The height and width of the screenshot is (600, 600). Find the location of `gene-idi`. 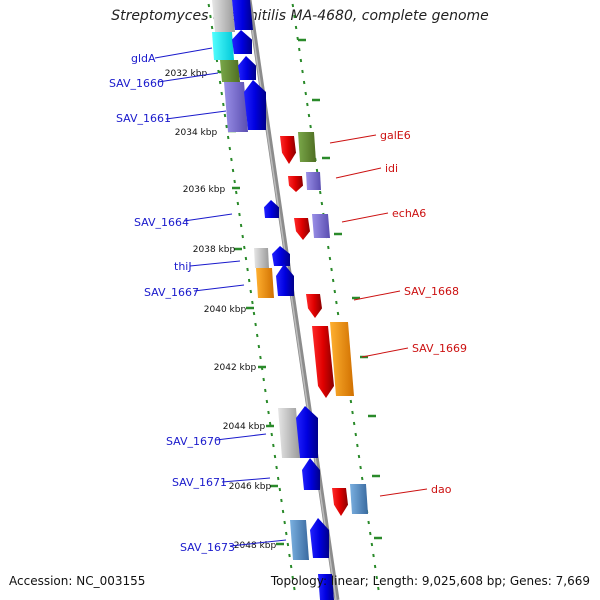

gene-idi is located at coordinates (313, 181).